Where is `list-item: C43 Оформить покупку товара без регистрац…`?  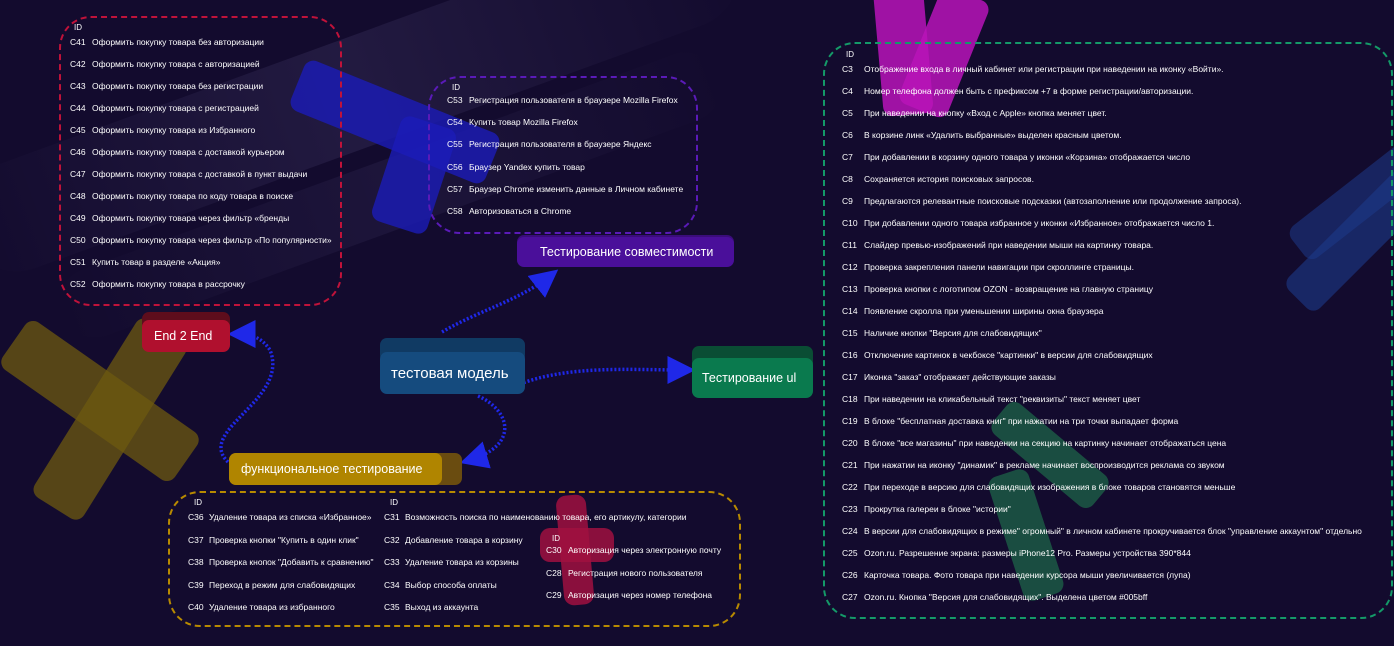
list-item: C43 Оформить покупку товара без регистрац… is located at coordinates (166, 86).